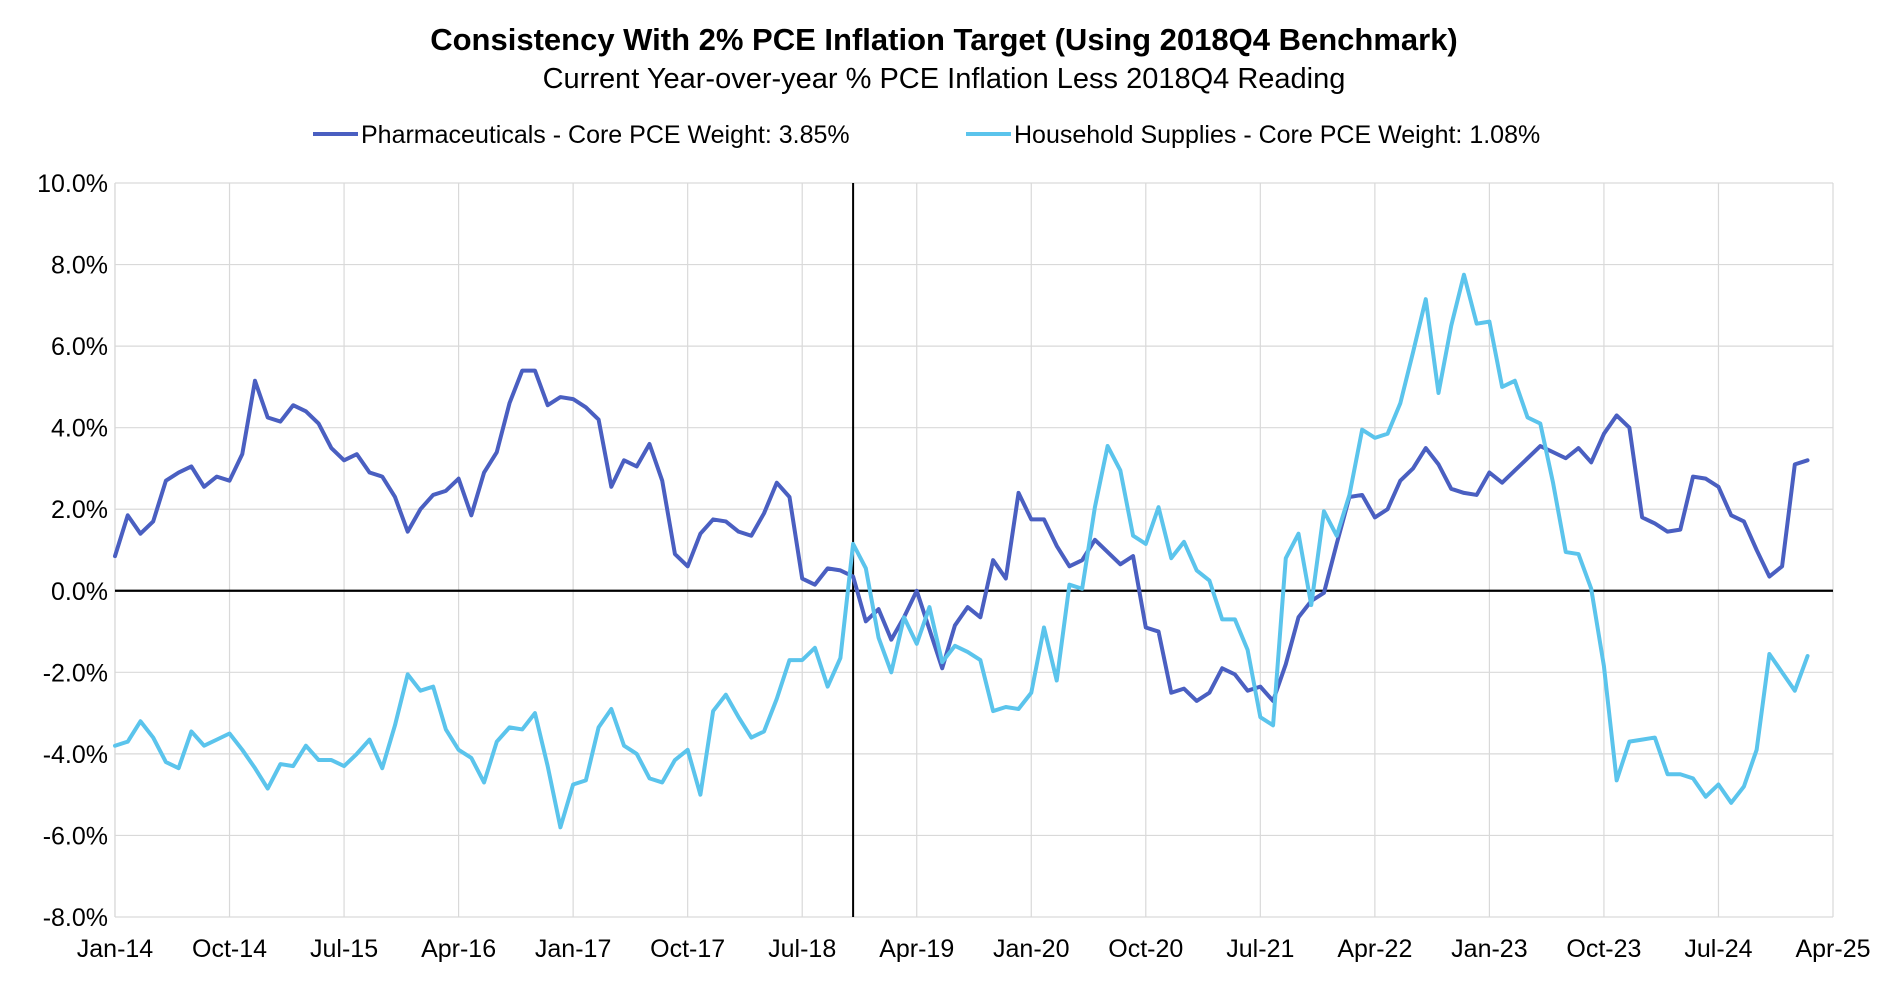 The height and width of the screenshot is (982, 1888). I want to click on y-tick-label: 6.0%, so click(79, 347).